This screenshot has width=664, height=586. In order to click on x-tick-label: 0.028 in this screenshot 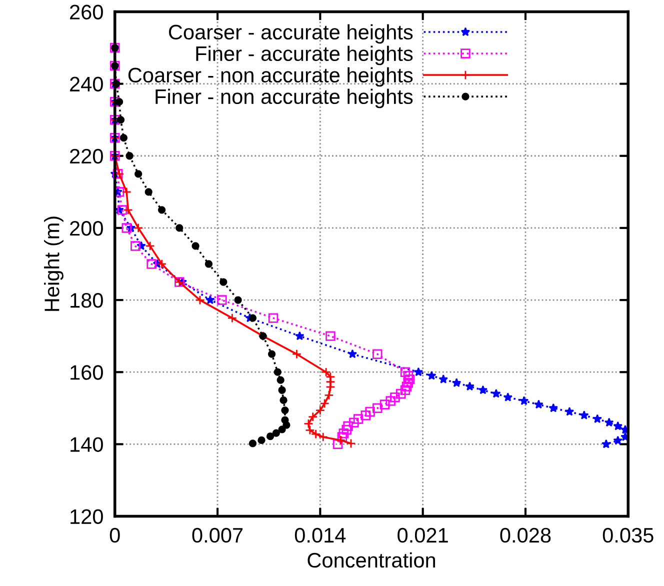, I will do `click(525, 535)`.